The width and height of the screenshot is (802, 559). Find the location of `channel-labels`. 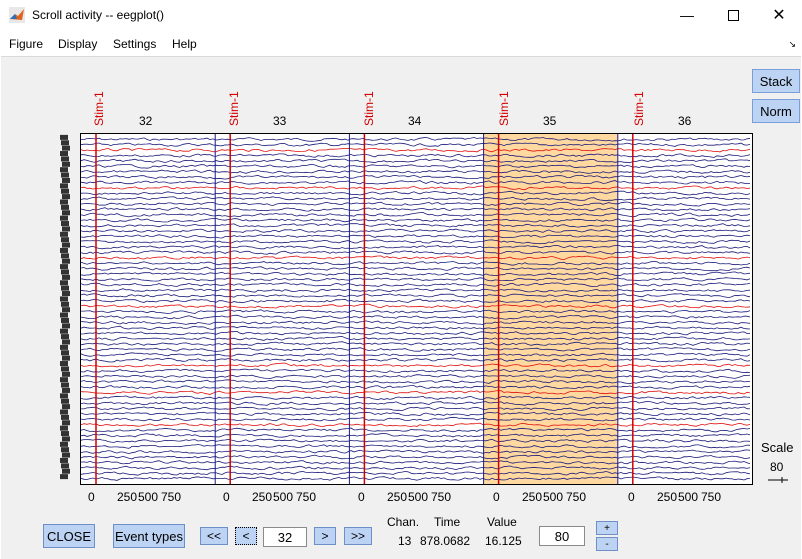

channel-labels is located at coordinates (65, 307).